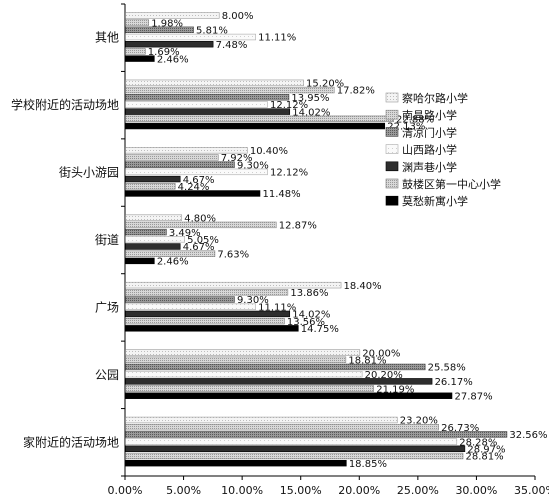  What do you see at coordinates (242, 490) in the screenshot?
I see `x-tick-label: 10.00%` at bounding box center [242, 490].